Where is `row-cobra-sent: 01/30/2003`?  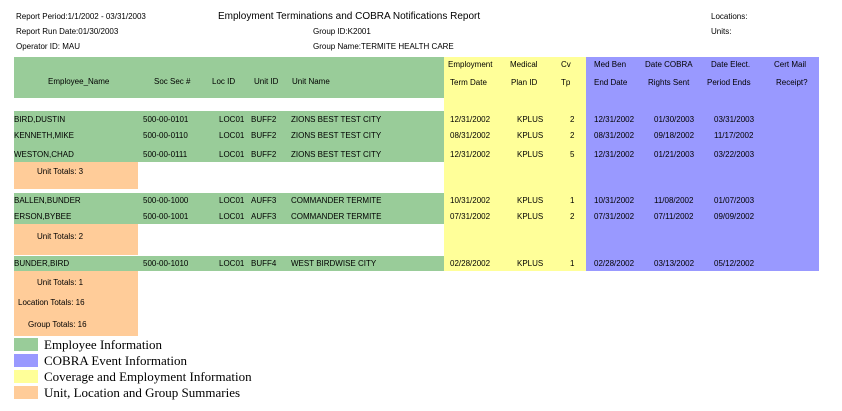 row-cobra-sent: 01/30/2003 is located at coordinates (674, 119).